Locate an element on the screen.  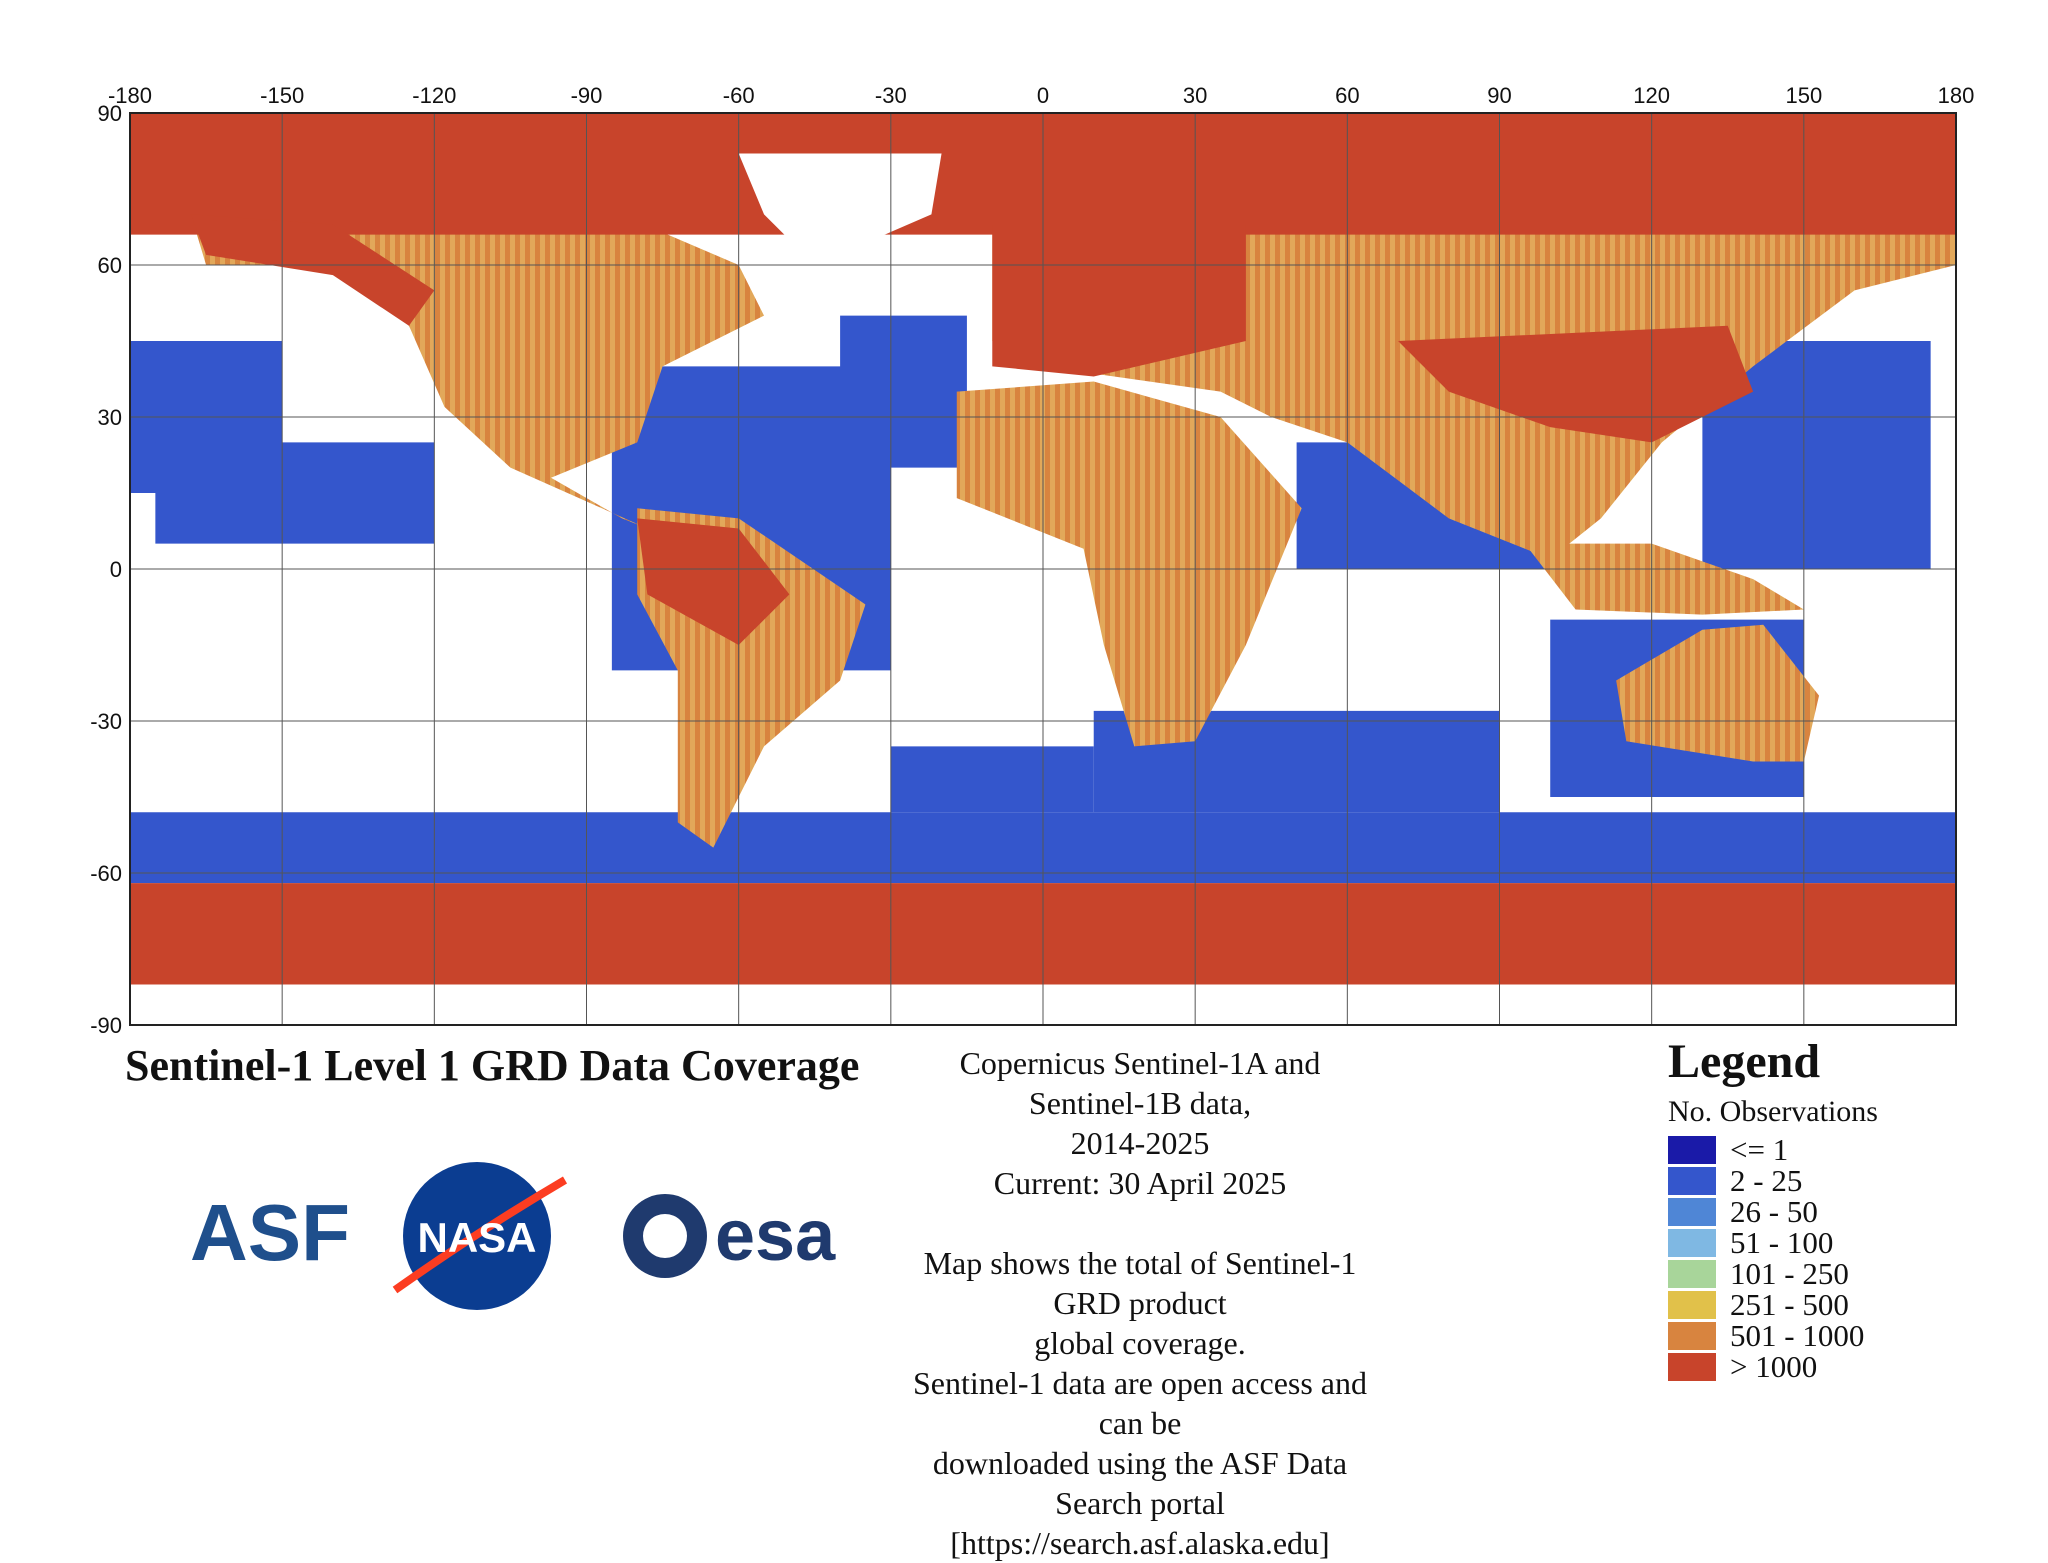
info-link: [https://search.asf.alaska.edu] is located at coordinates (1140, 1543).